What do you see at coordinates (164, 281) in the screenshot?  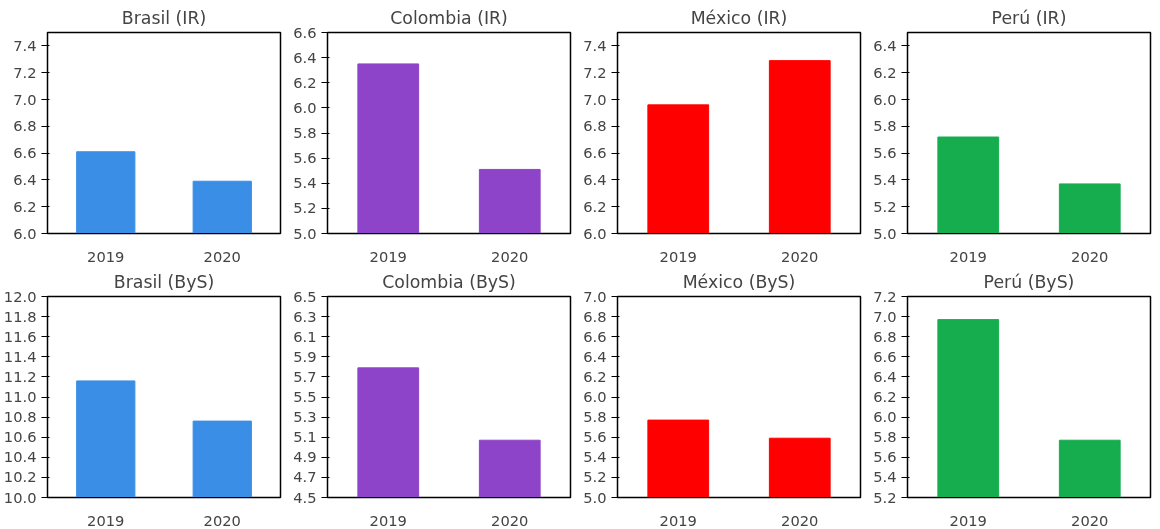 I see `chart-title: Brasil (ByS)` at bounding box center [164, 281].